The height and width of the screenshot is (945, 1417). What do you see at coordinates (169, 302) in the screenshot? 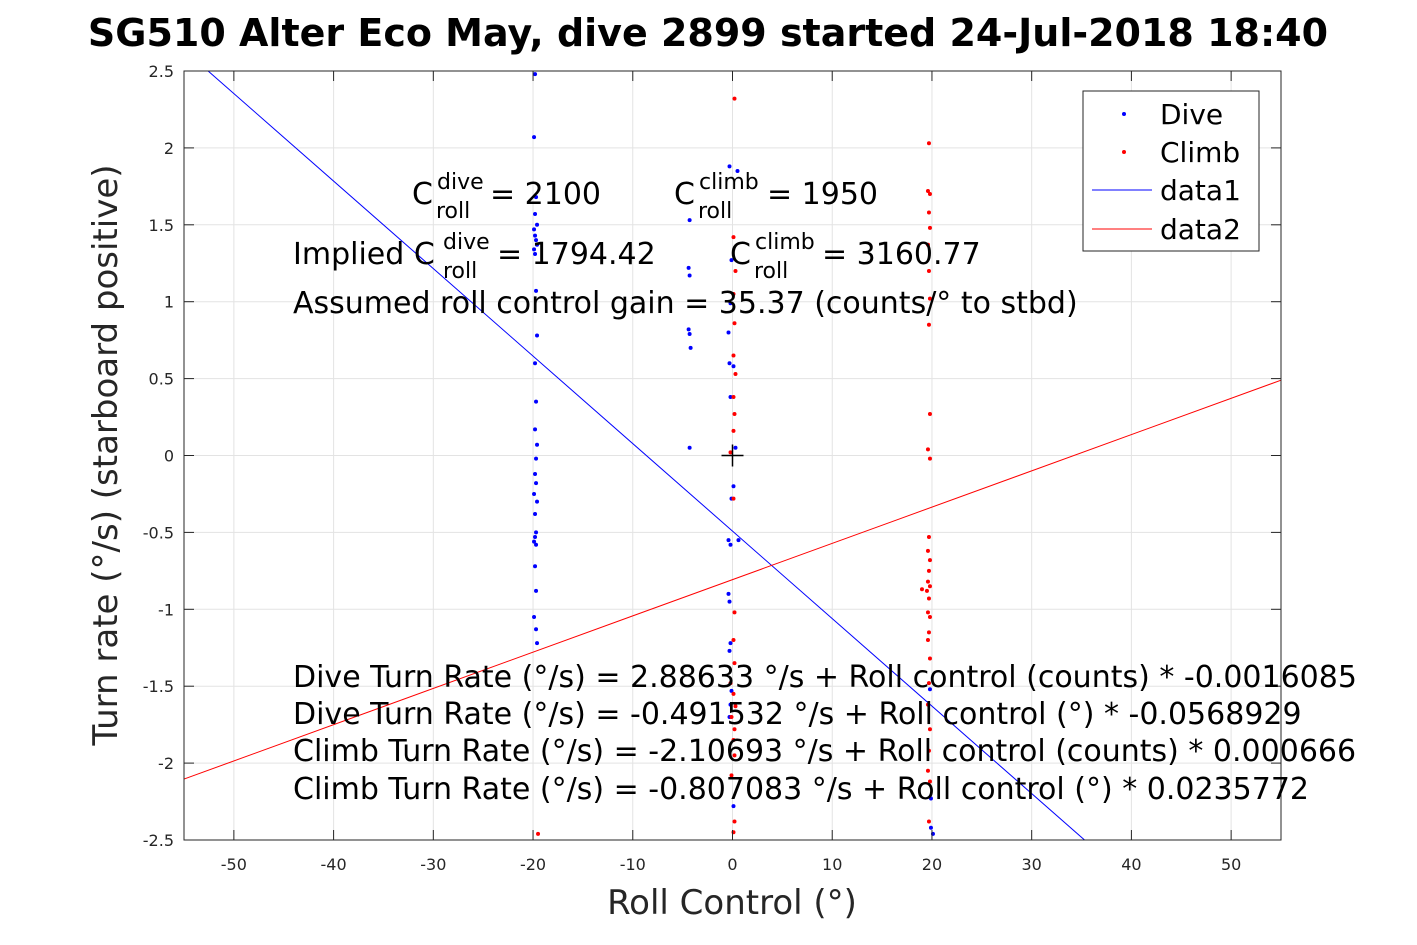
I see `y-tick-label: 1` at bounding box center [169, 302].